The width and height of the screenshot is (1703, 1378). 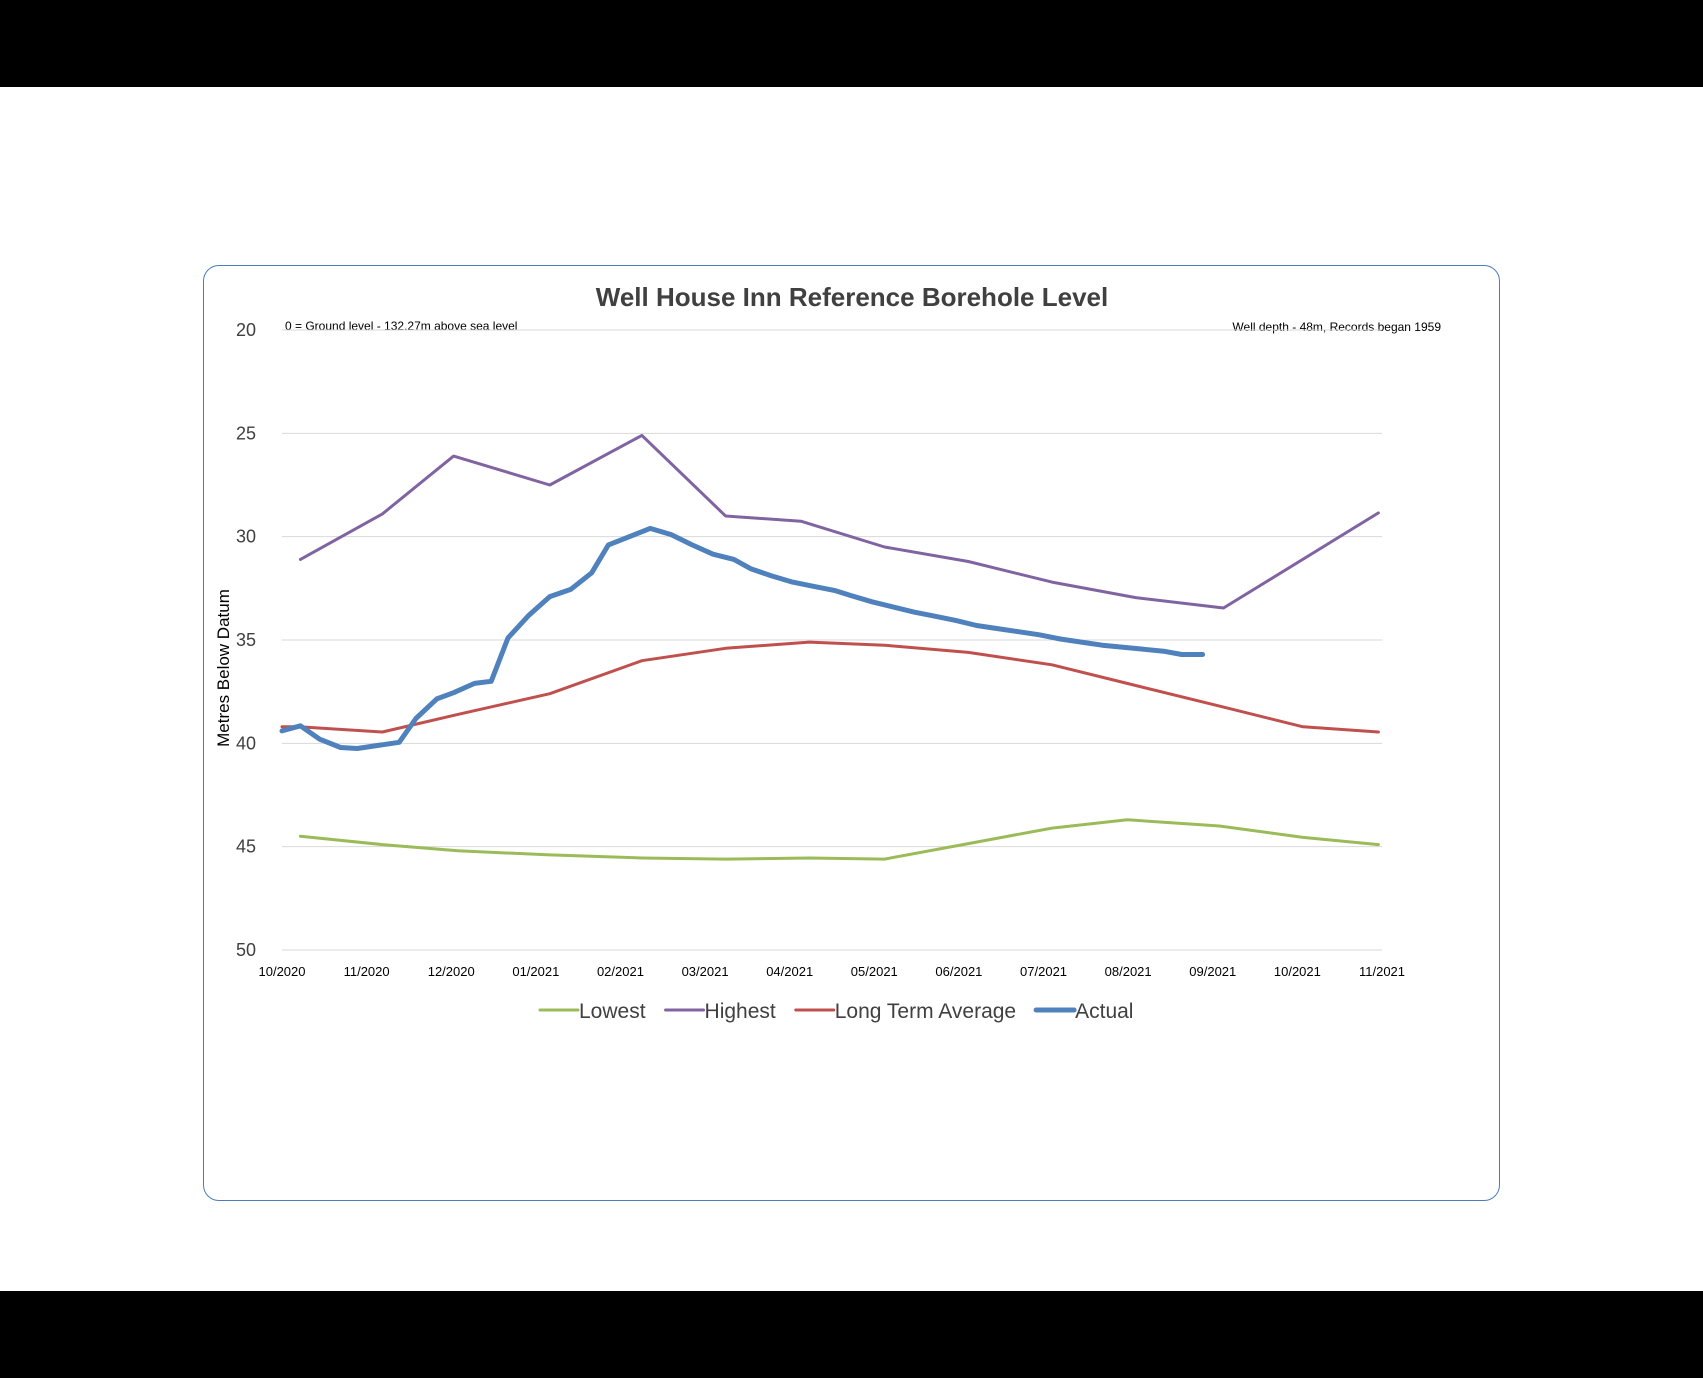 What do you see at coordinates (830, 687) in the screenshot?
I see `series-line-long-term-average` at bounding box center [830, 687].